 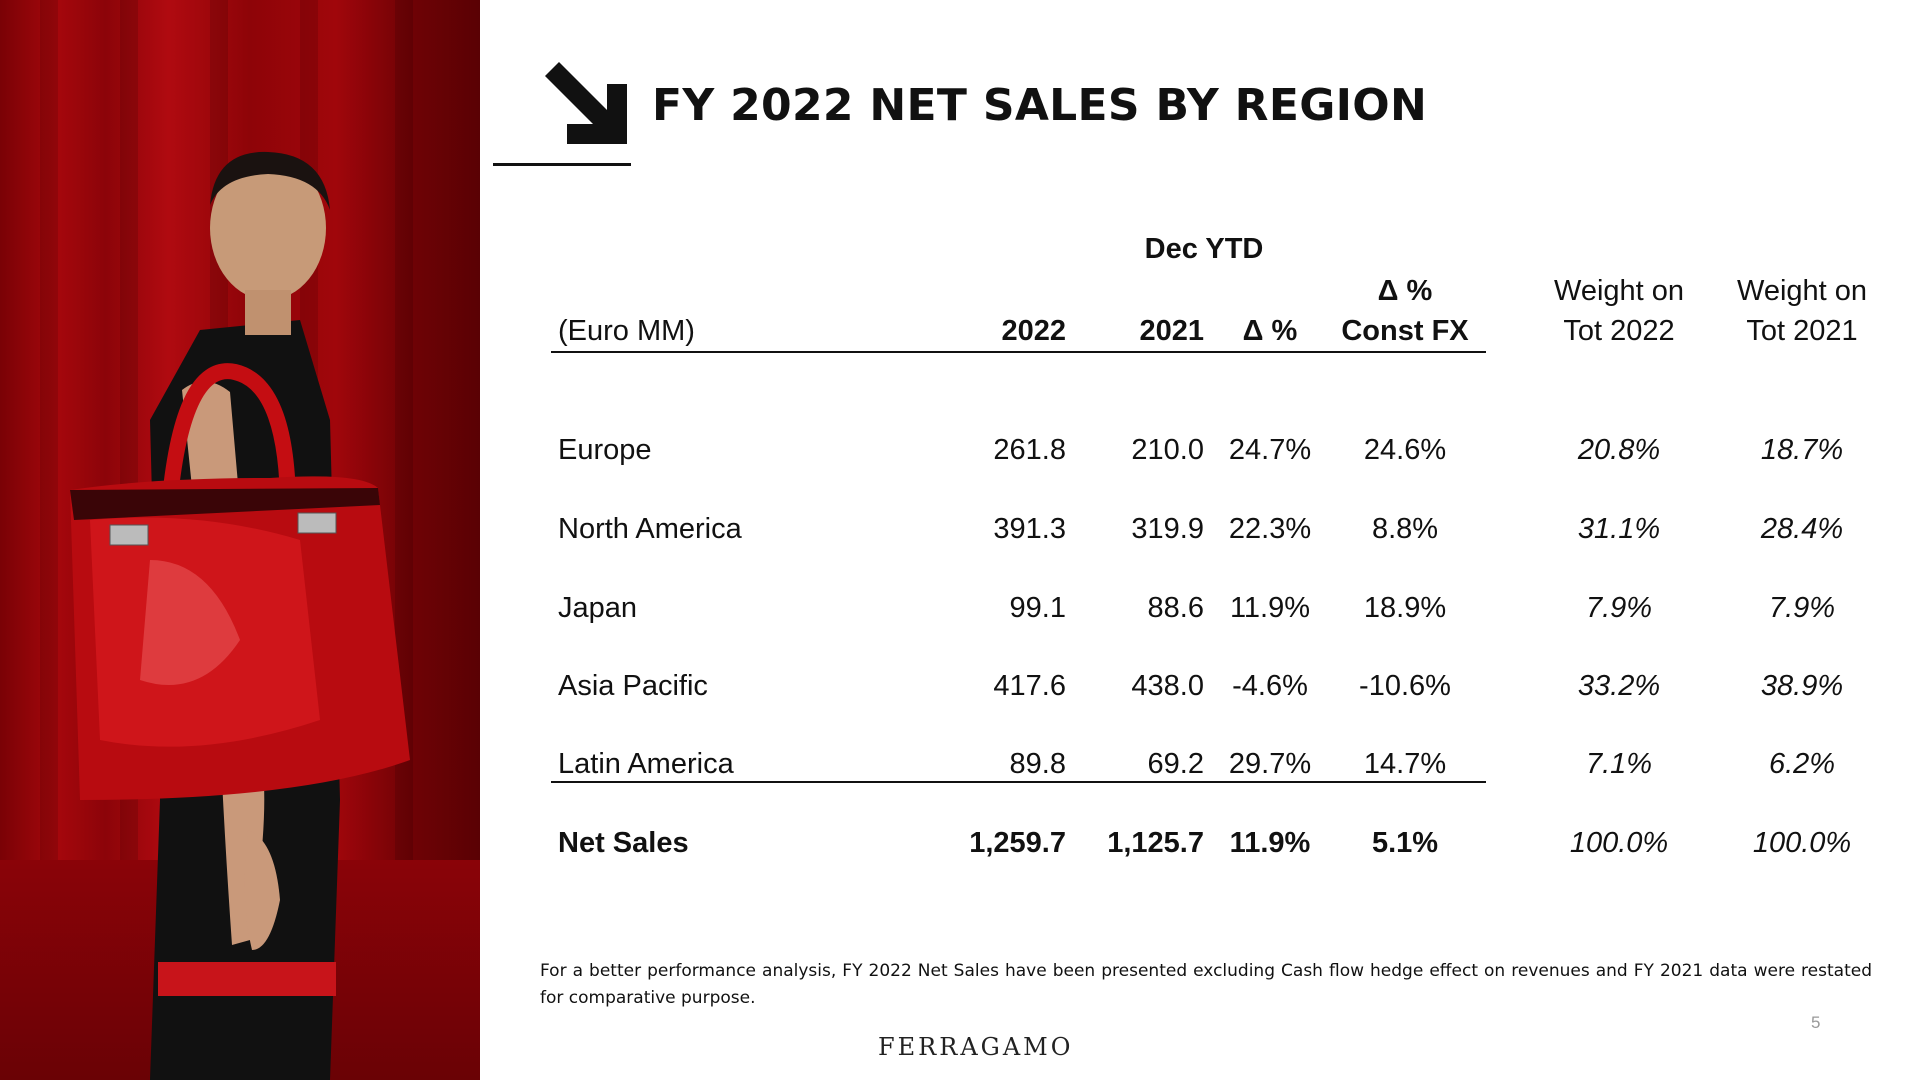 I want to click on row-region: North America, so click(x=650, y=529).